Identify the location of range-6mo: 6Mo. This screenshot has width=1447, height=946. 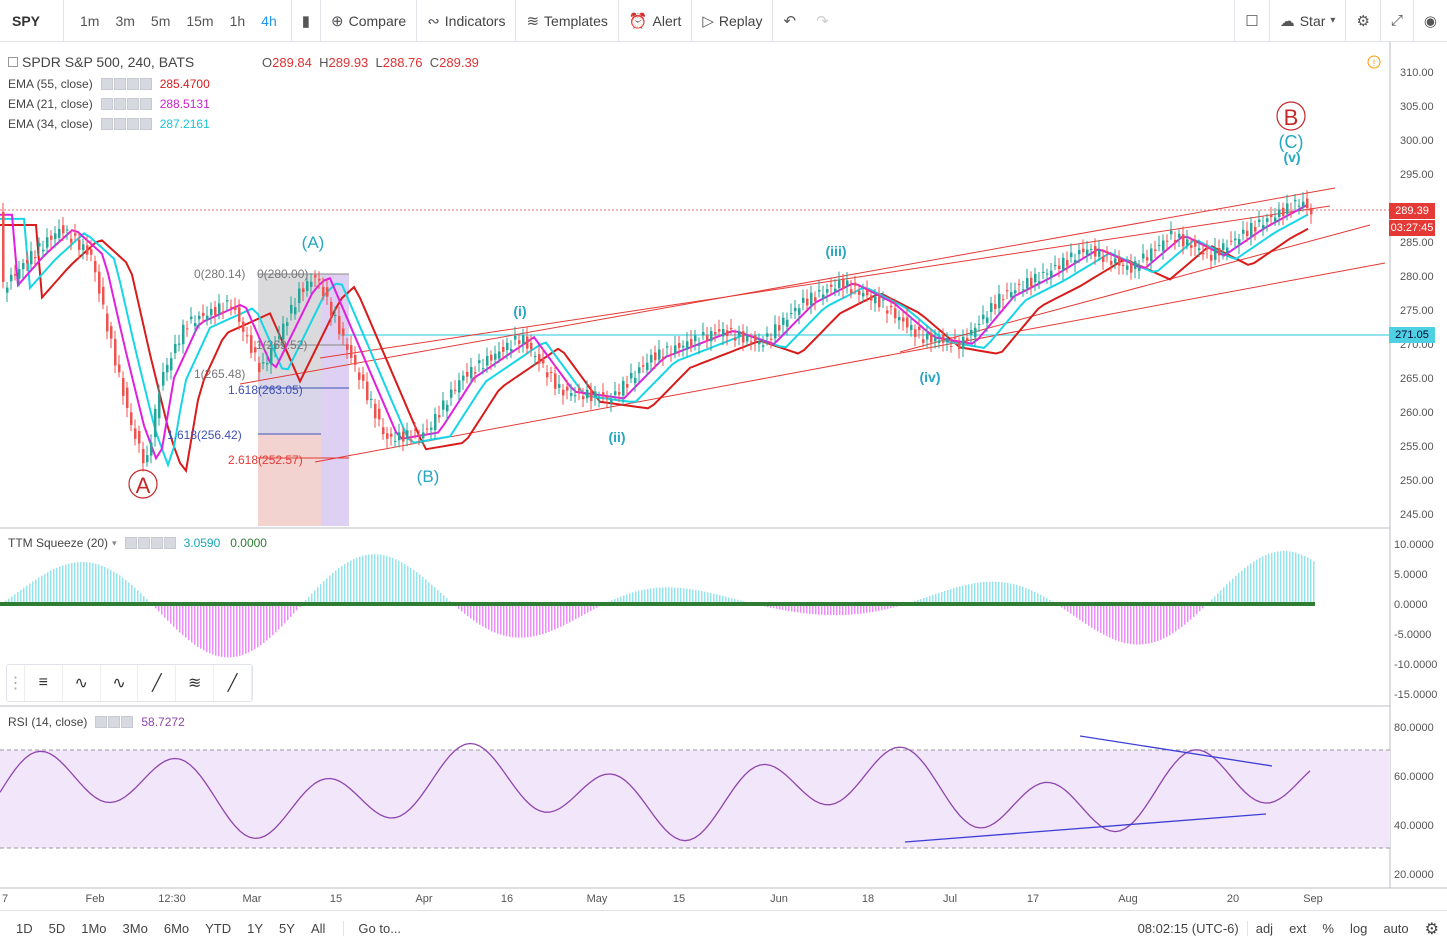
(176, 928).